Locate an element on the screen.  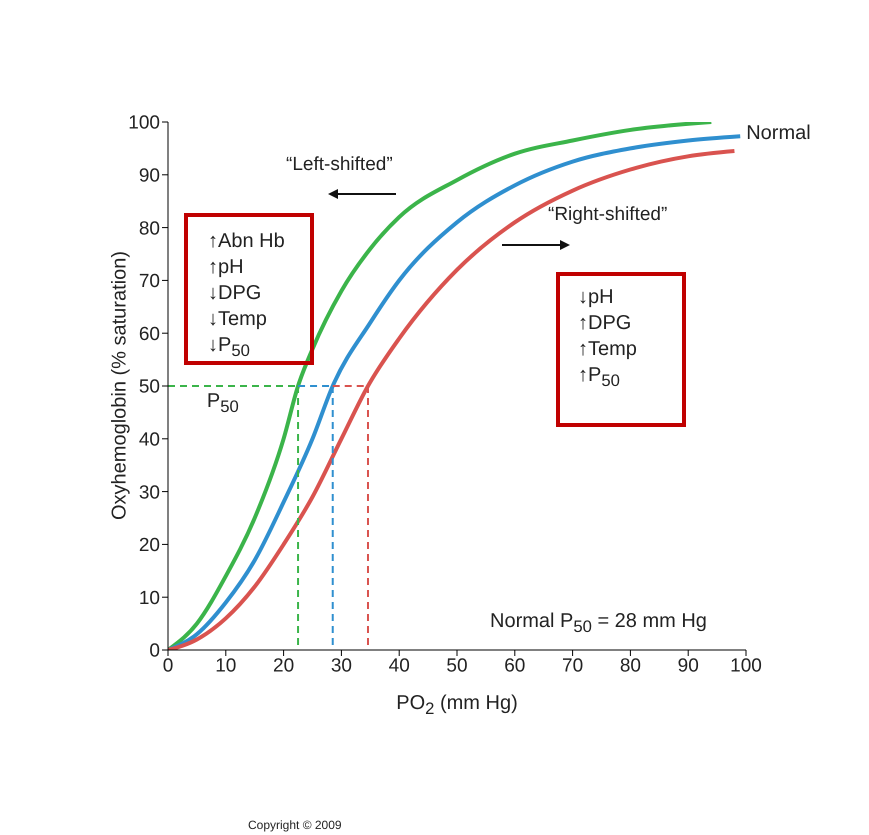
x-tick-label: 80 is located at coordinates (630, 665).